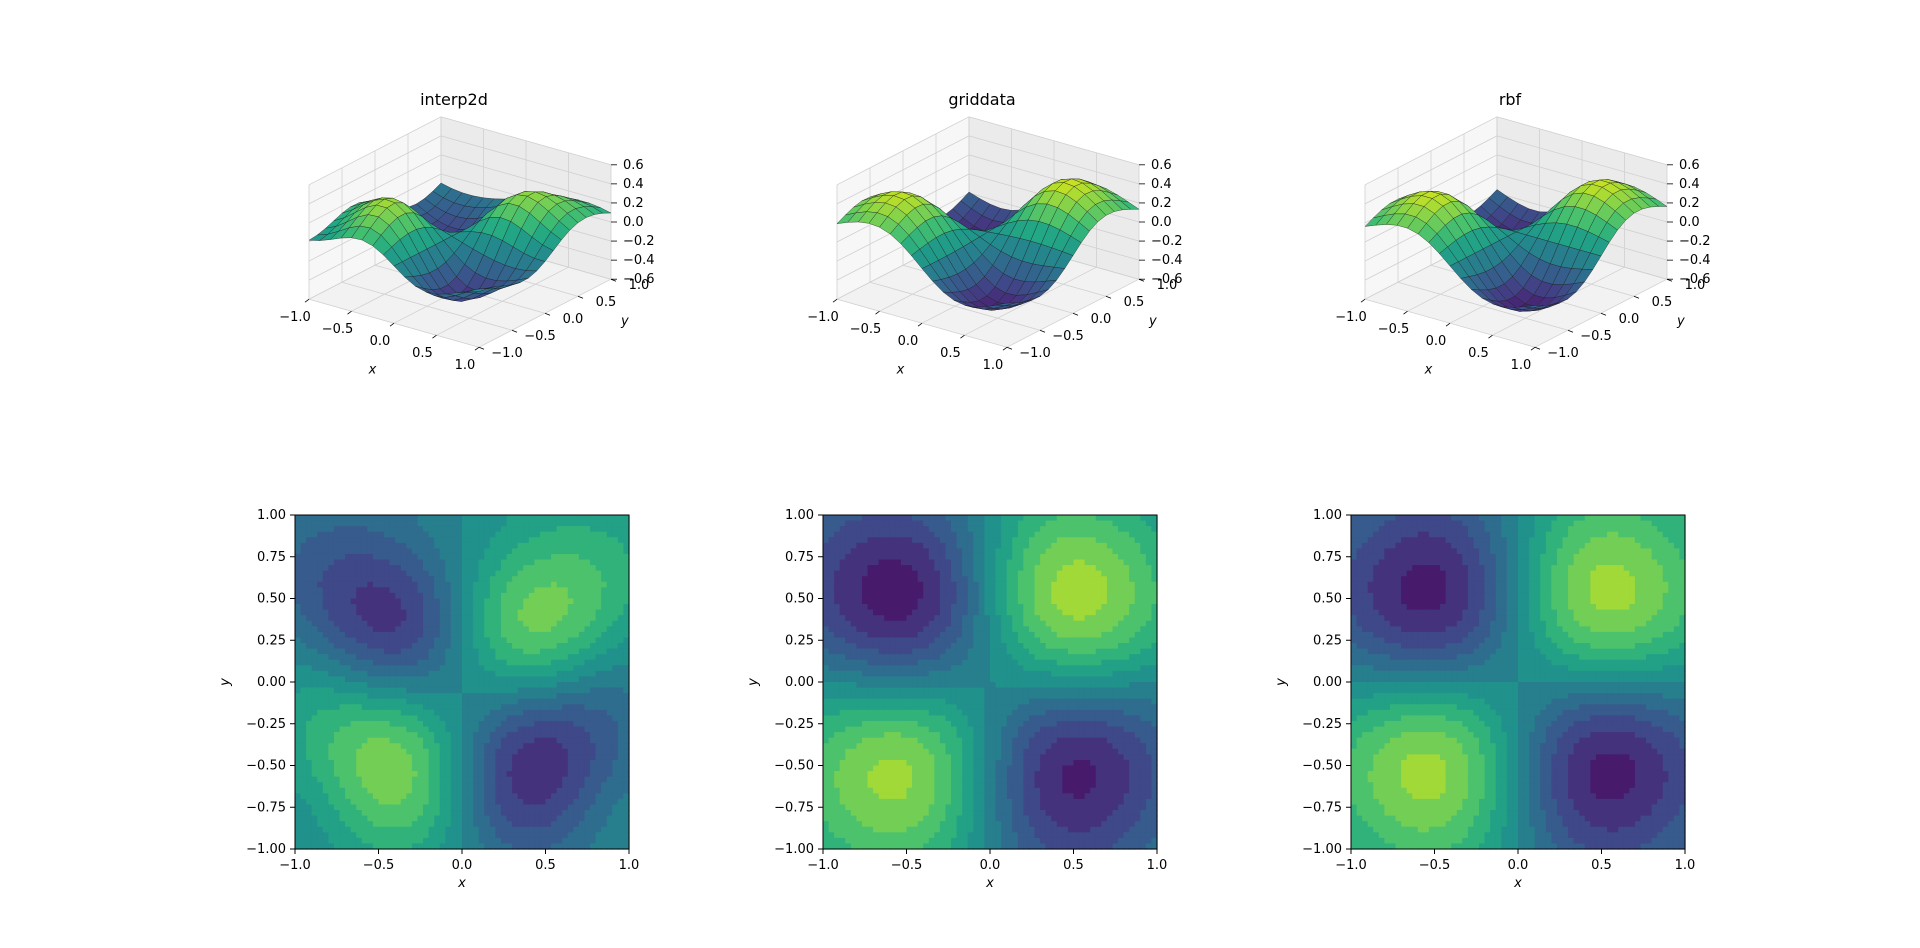 The height and width of the screenshot is (948, 1920). What do you see at coordinates (372, 370) in the screenshot?
I see `x-axis-label: x` at bounding box center [372, 370].